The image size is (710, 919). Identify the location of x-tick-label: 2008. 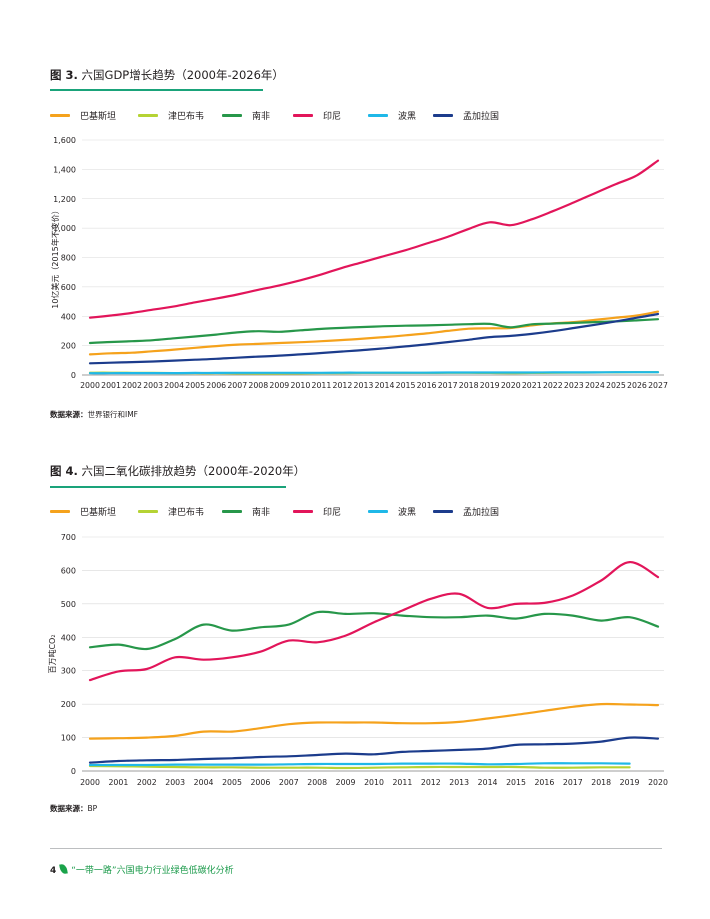
(258, 385).